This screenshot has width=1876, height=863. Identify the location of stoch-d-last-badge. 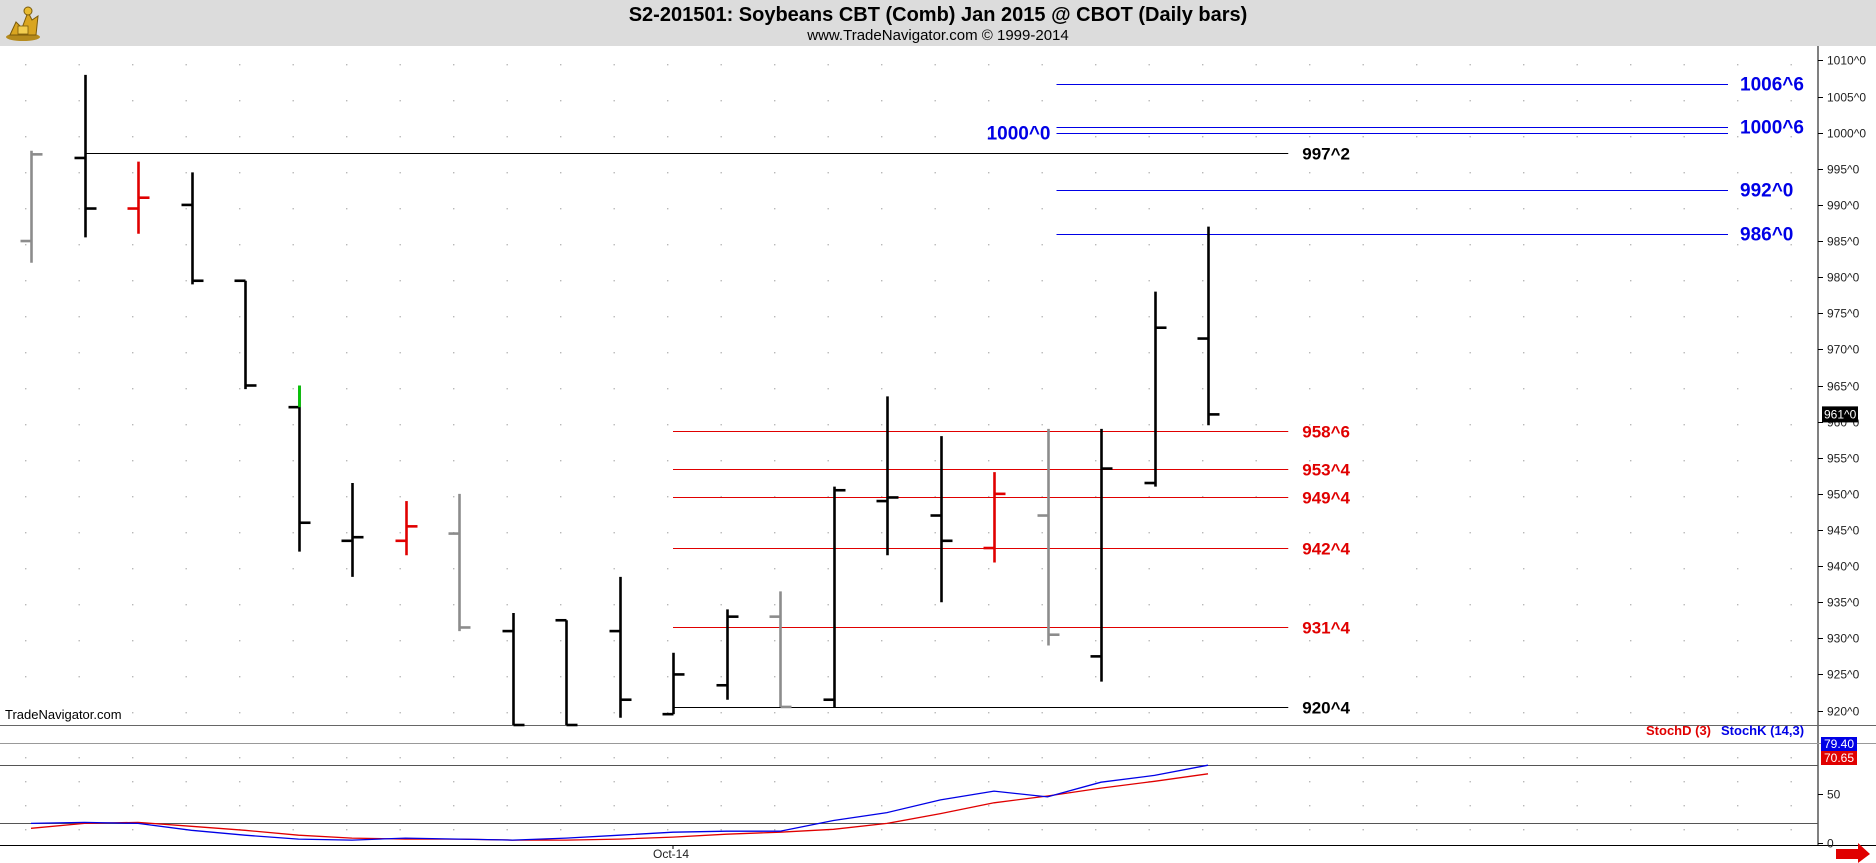
(1839, 758).